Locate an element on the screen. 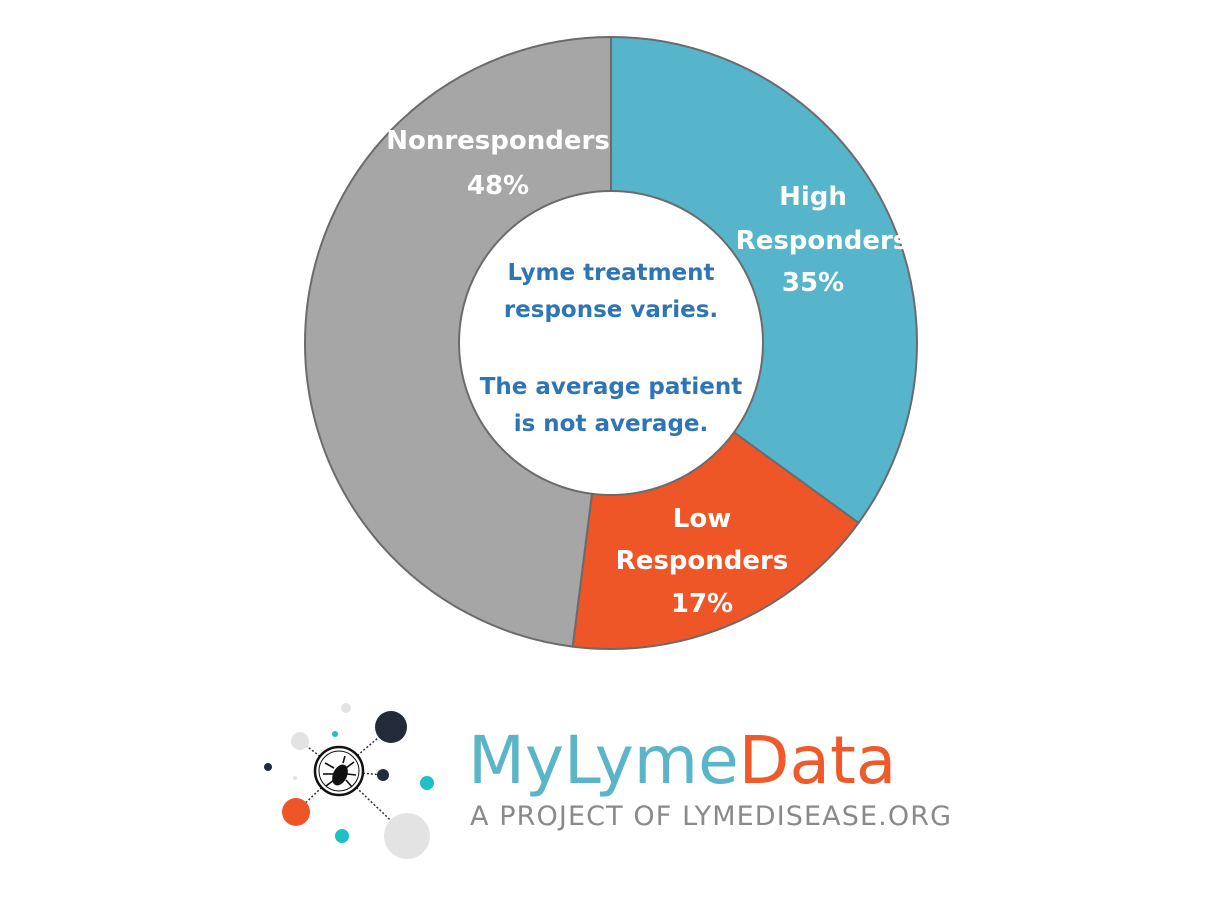  slice-label-non: Nonresponders 48% is located at coordinates (498, 163).